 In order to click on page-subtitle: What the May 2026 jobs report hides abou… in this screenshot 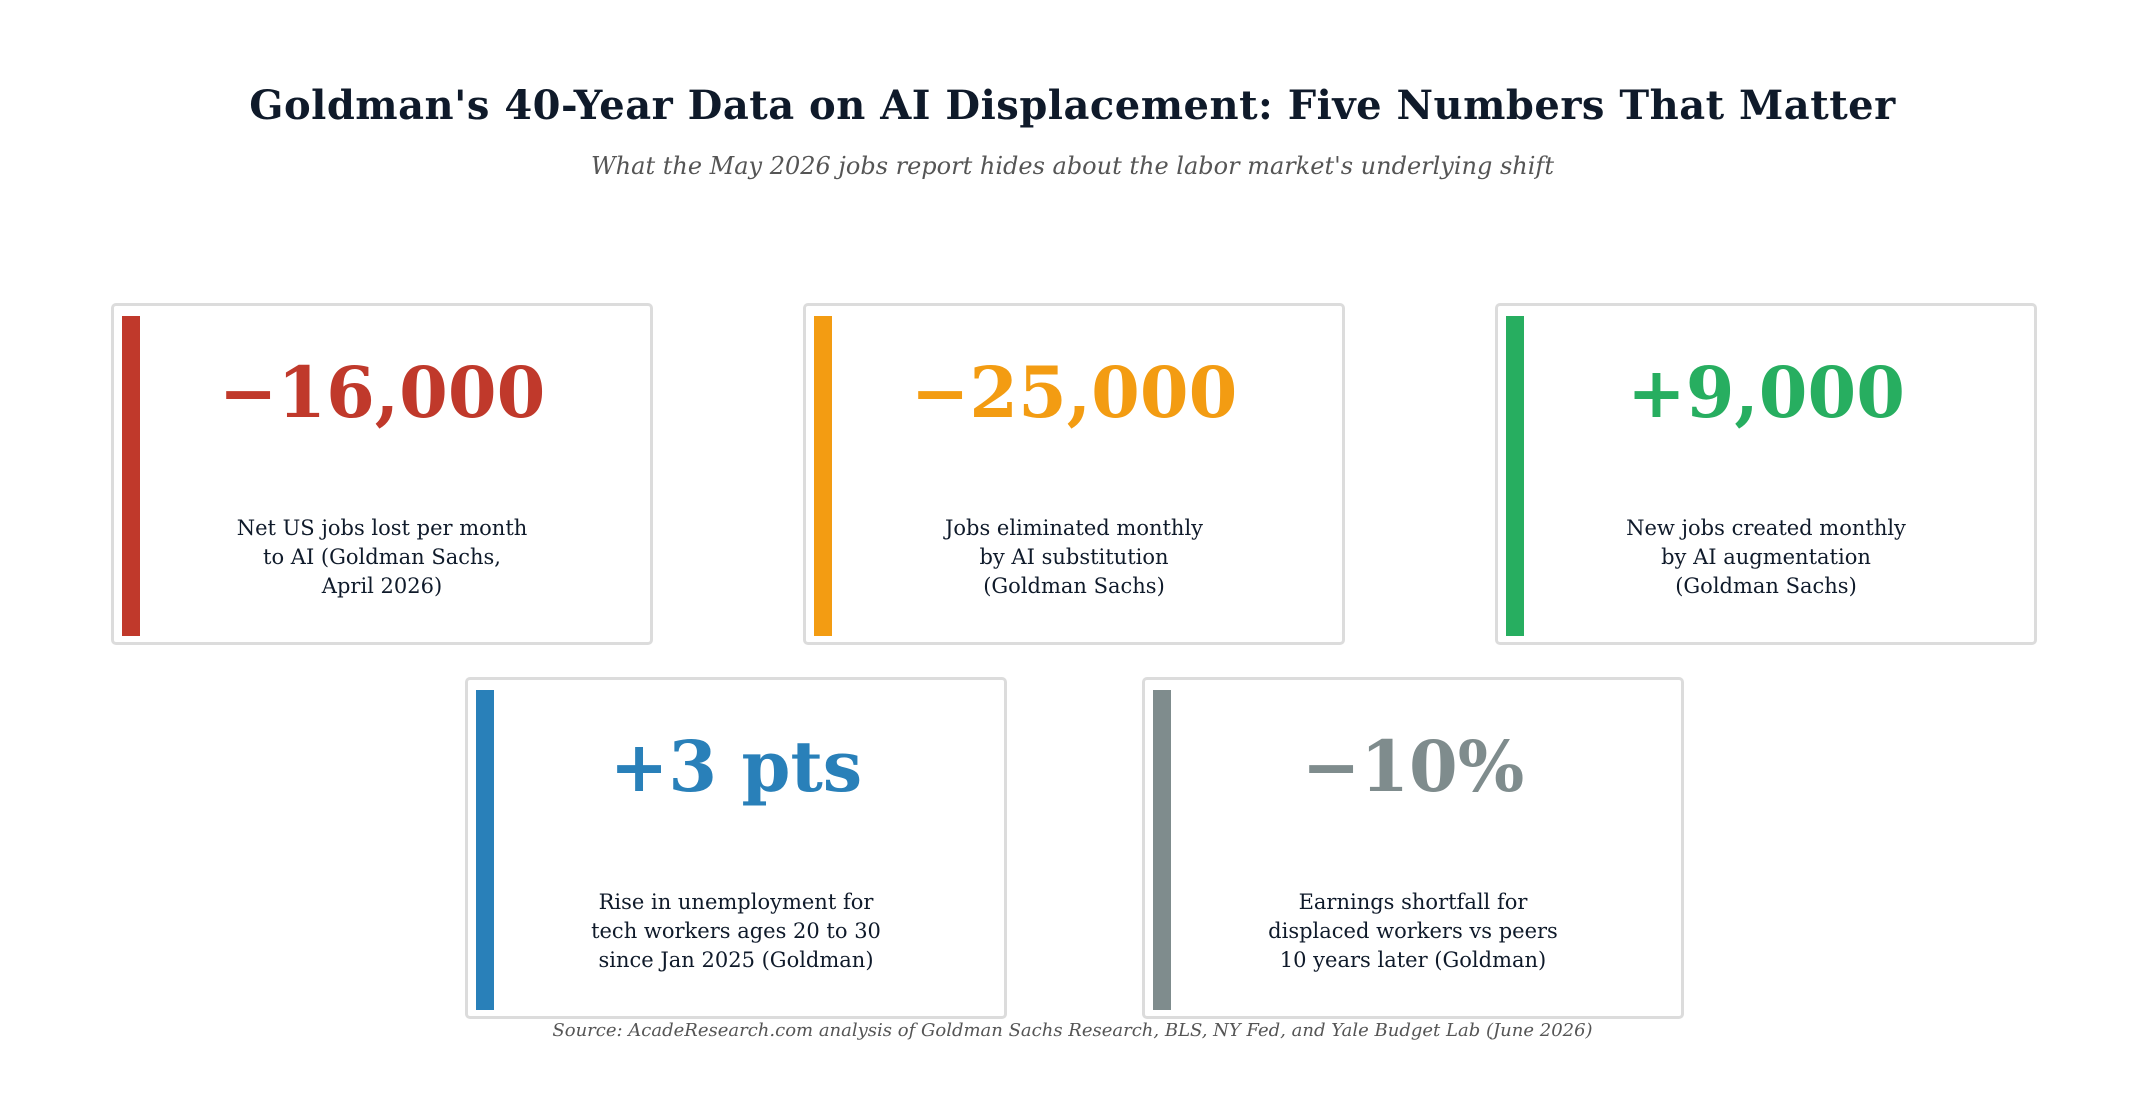, I will do `click(1072, 166)`.